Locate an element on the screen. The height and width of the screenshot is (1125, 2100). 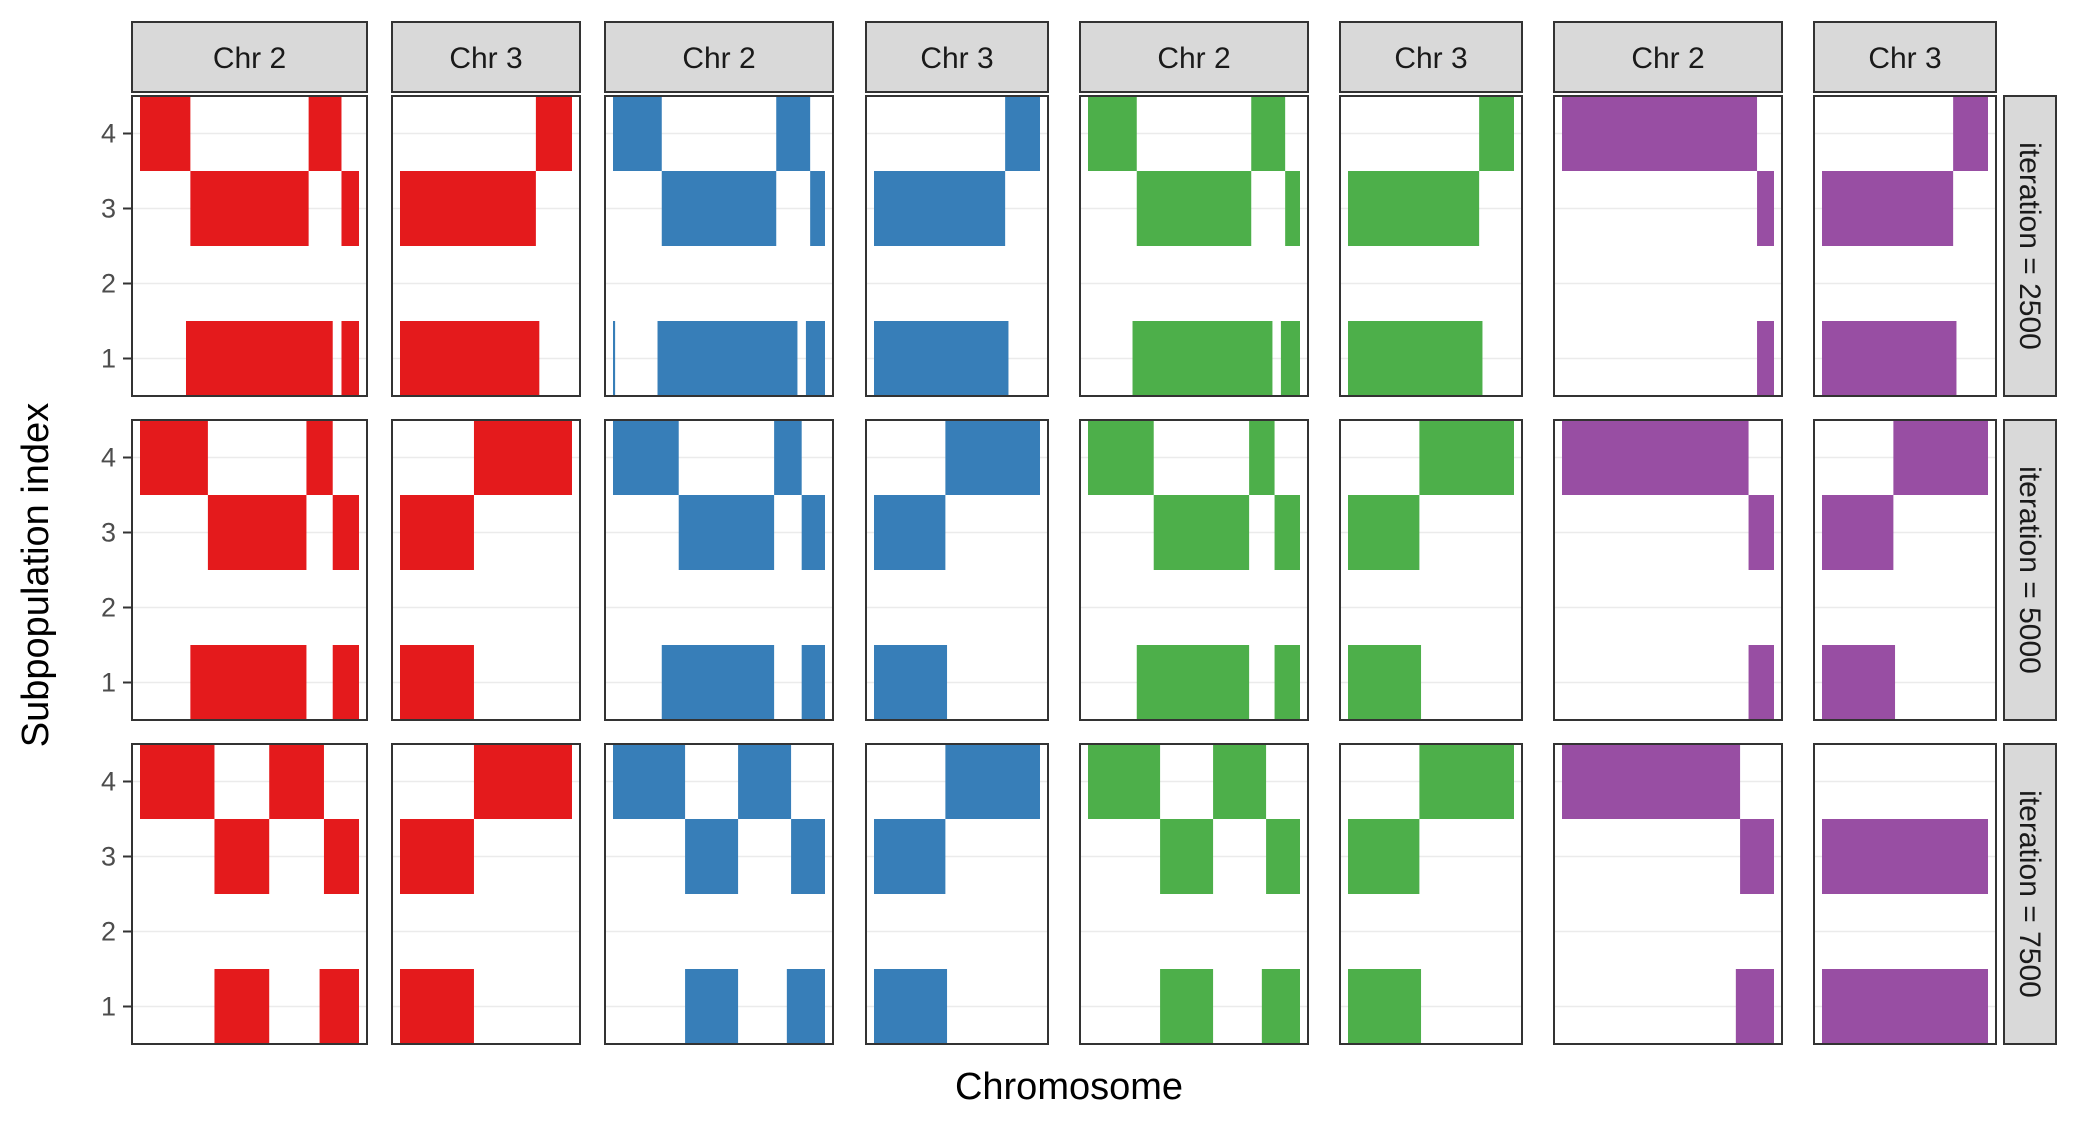
row-strip-label: iteration = 7500 is located at coordinates (2029, 894).